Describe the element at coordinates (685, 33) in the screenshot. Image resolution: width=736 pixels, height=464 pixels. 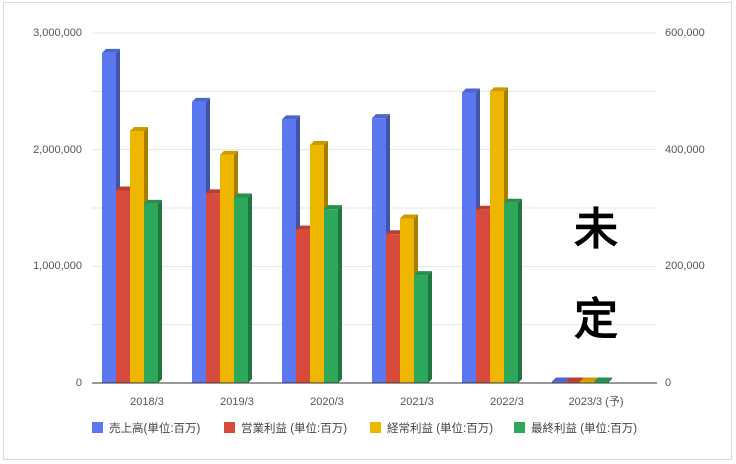
I see `y-right-tick-3: 600,000` at that location.